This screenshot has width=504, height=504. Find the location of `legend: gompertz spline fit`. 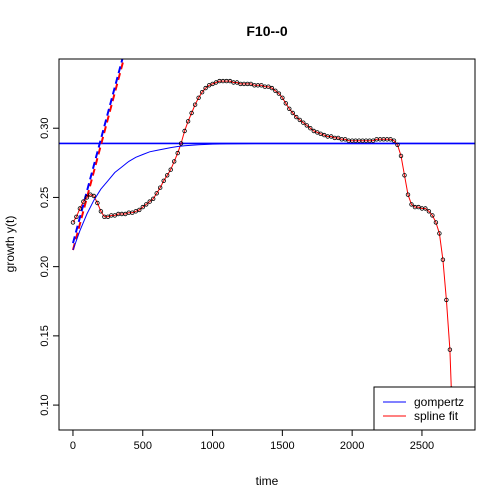

legend: gompertz spline fit is located at coordinates (424, 408).